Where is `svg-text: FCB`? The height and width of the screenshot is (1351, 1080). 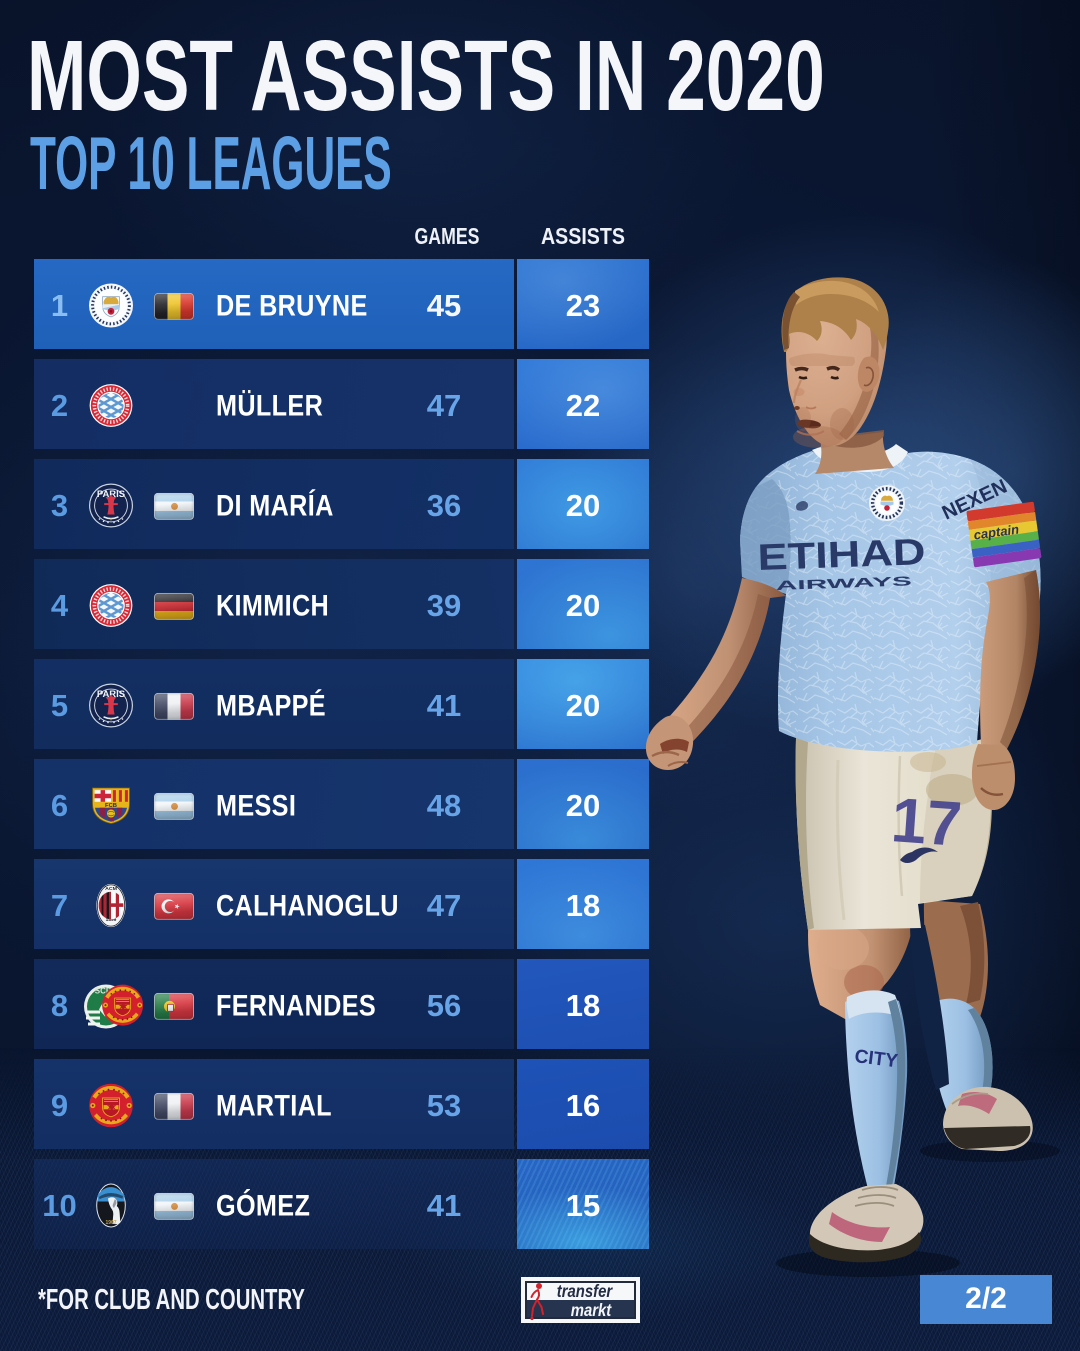 svg-text: FCB is located at coordinates (111, 806).